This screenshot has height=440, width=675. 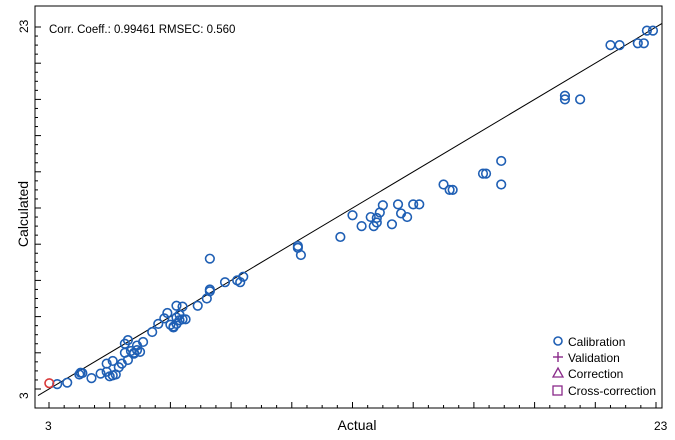 I want to click on legend-correction-marker, so click(x=558, y=372).